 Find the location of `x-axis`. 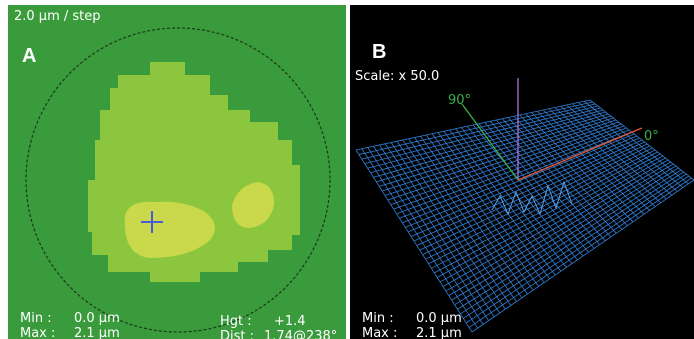

x-axis is located at coordinates (580, 154).